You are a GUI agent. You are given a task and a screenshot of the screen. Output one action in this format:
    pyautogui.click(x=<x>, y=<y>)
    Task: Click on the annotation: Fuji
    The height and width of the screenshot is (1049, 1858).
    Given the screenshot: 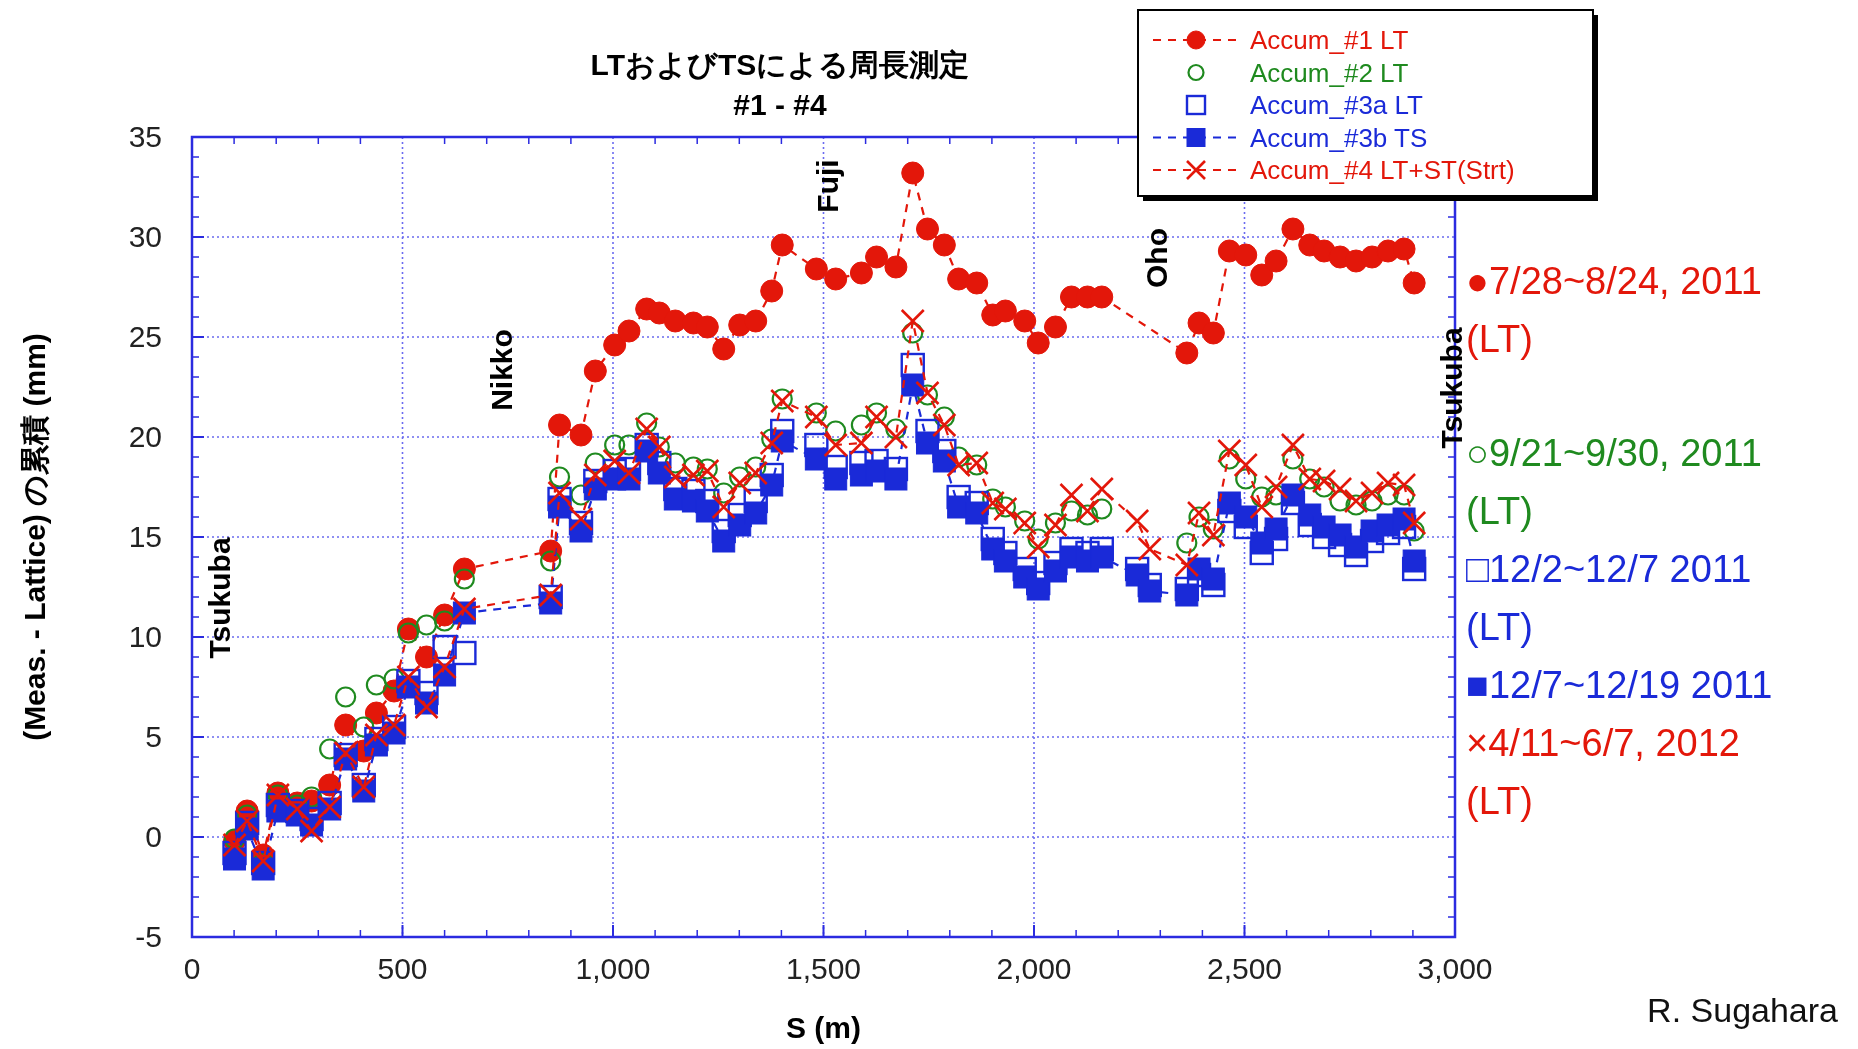 What is the action you would take?
    pyautogui.click(x=827, y=186)
    